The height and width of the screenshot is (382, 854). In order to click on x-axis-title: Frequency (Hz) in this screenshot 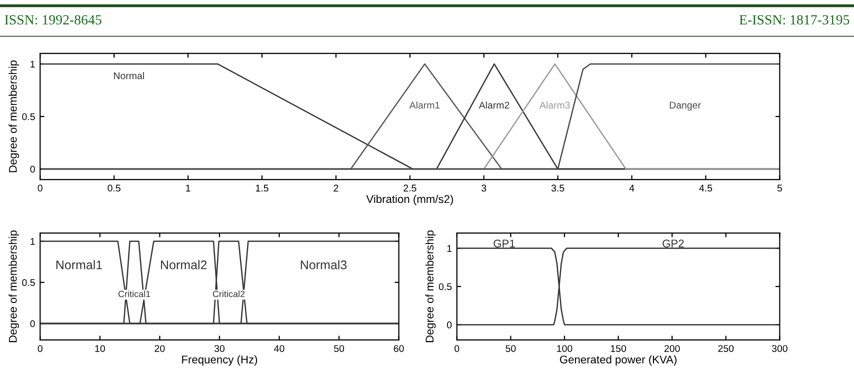, I will do `click(220, 360)`.